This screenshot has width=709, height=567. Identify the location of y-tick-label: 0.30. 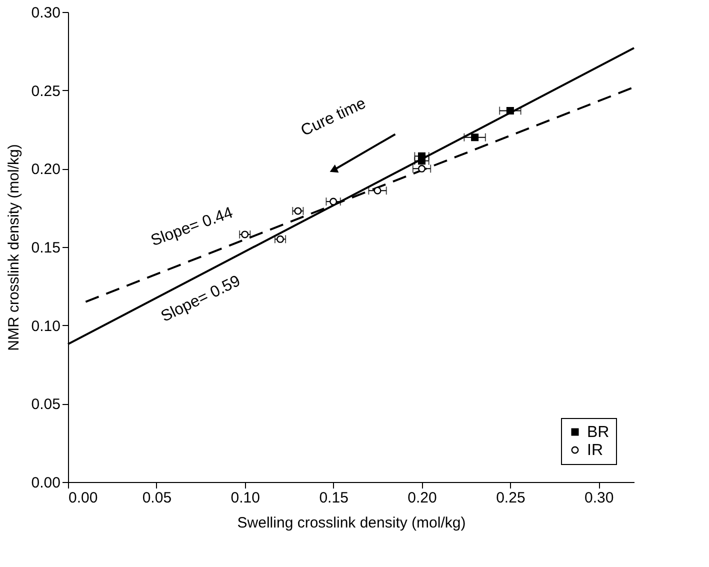
(45, 13).